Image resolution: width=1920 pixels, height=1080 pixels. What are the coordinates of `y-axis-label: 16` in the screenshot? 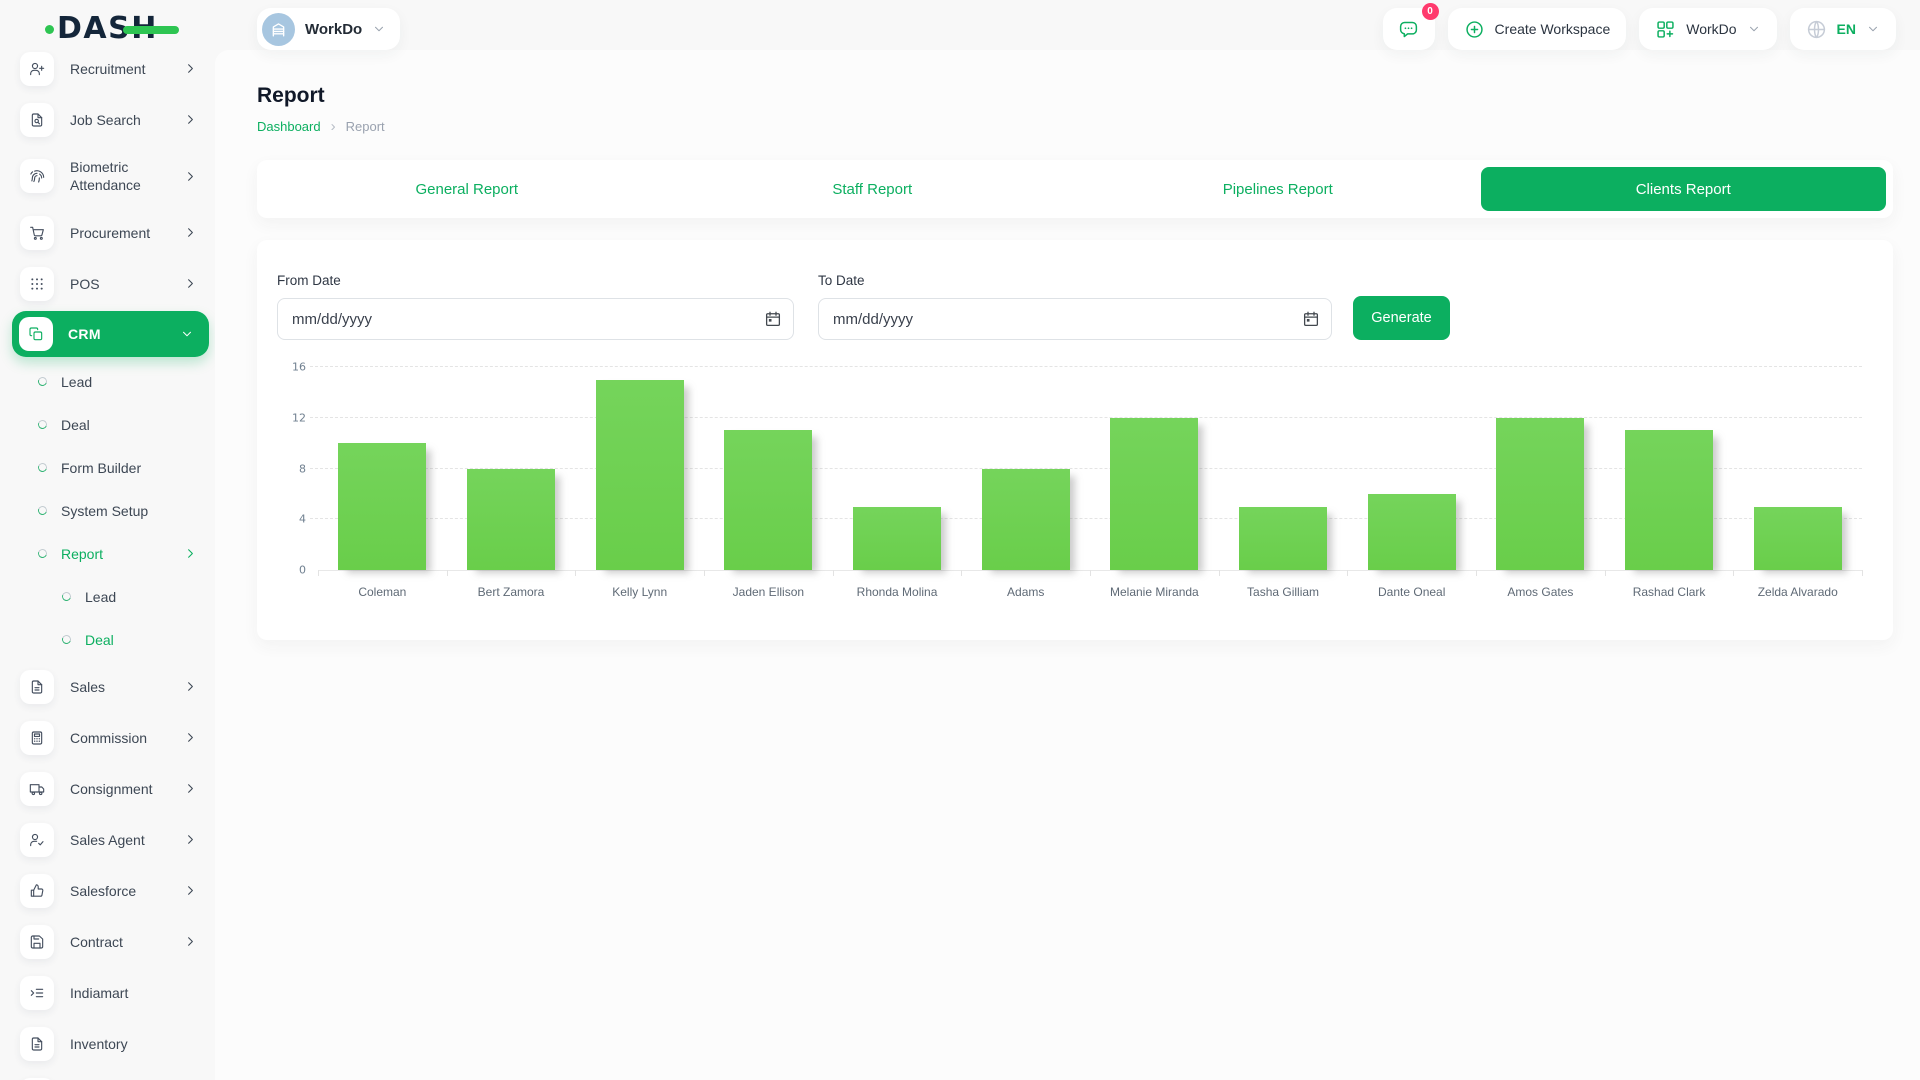 It's located at (299, 367).